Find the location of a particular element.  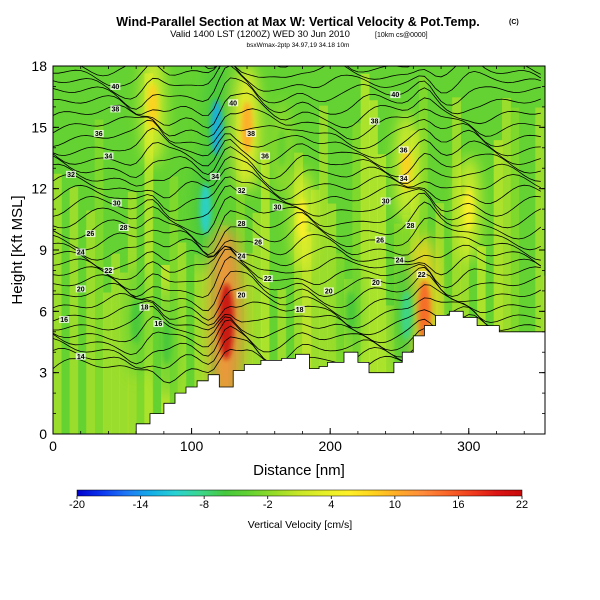

colorbar-label: Vertical Velocity [cm/s] is located at coordinates (300, 525).